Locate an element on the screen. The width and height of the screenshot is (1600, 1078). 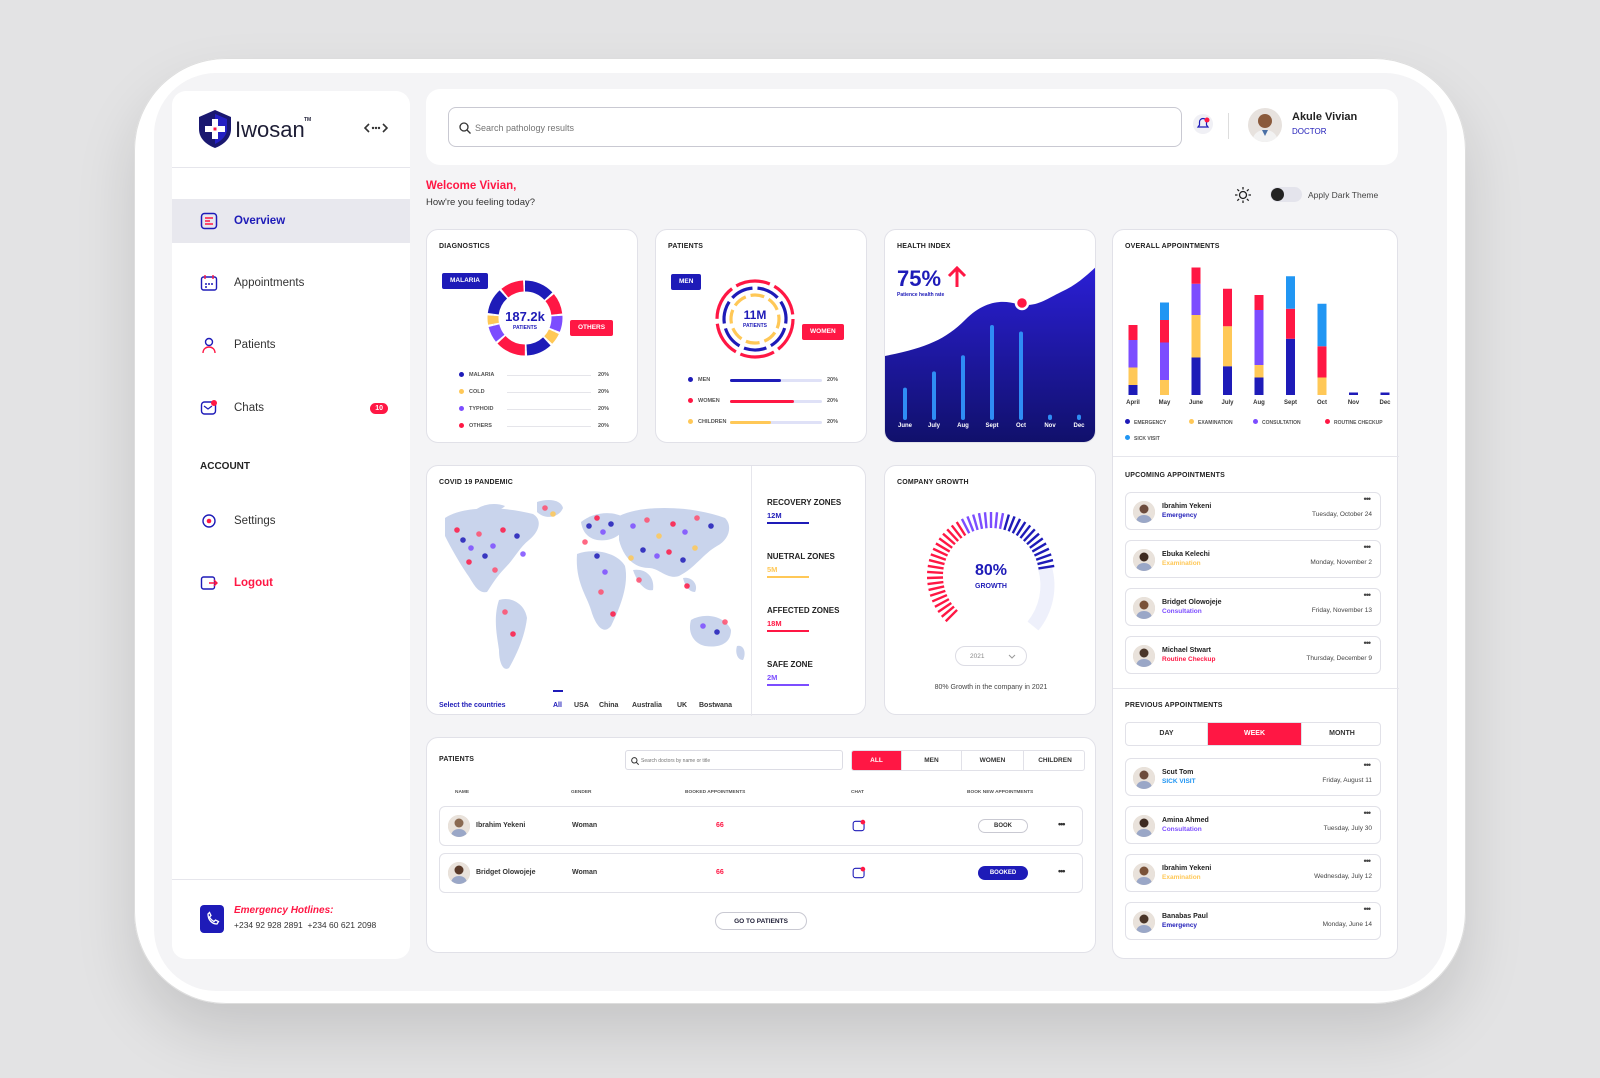
tab-day: DAY is located at coordinates (1167, 734).